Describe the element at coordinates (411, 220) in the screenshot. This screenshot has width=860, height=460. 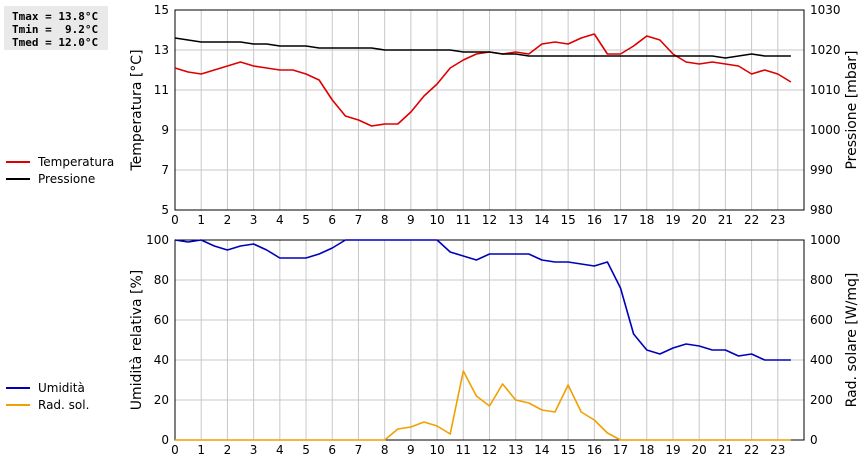
I see `chart1-x-tick-label: 9` at that location.